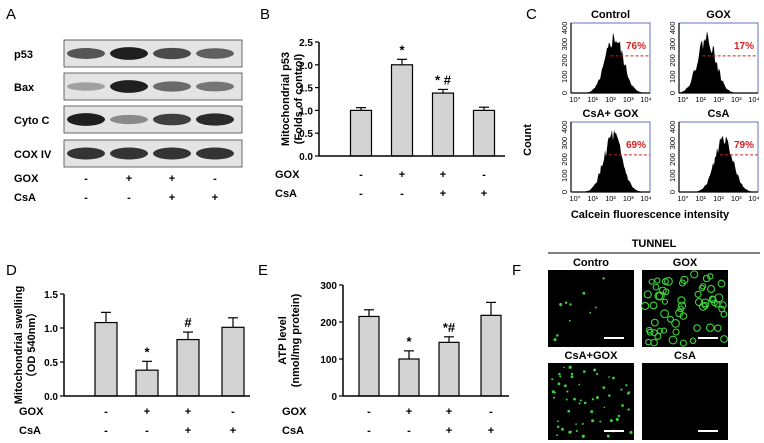 The image size is (764, 443). Describe the element at coordinates (265, 14) in the screenshot. I see `panel-letter-b: B` at that location.